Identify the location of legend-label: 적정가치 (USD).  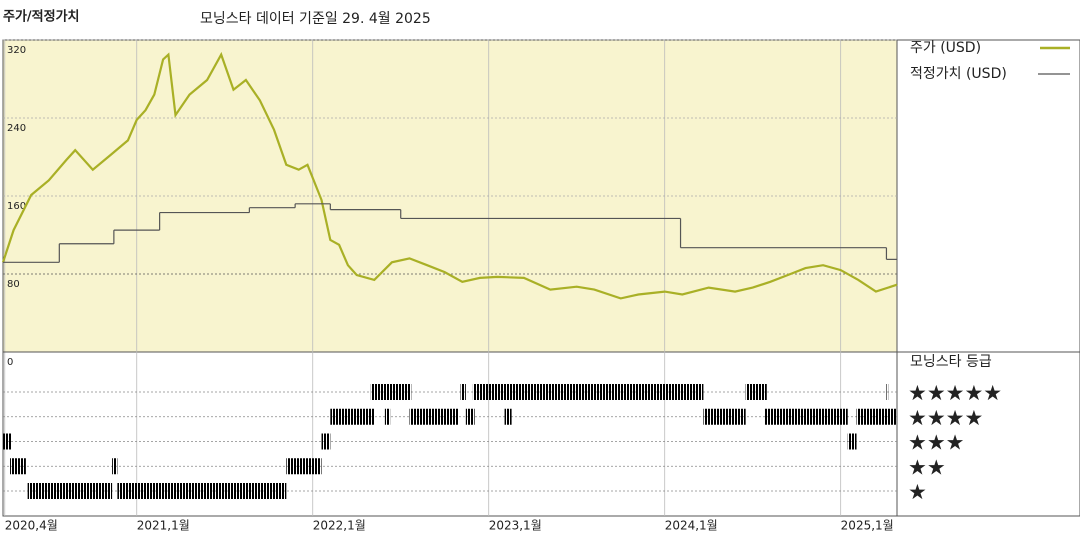
(958, 74).